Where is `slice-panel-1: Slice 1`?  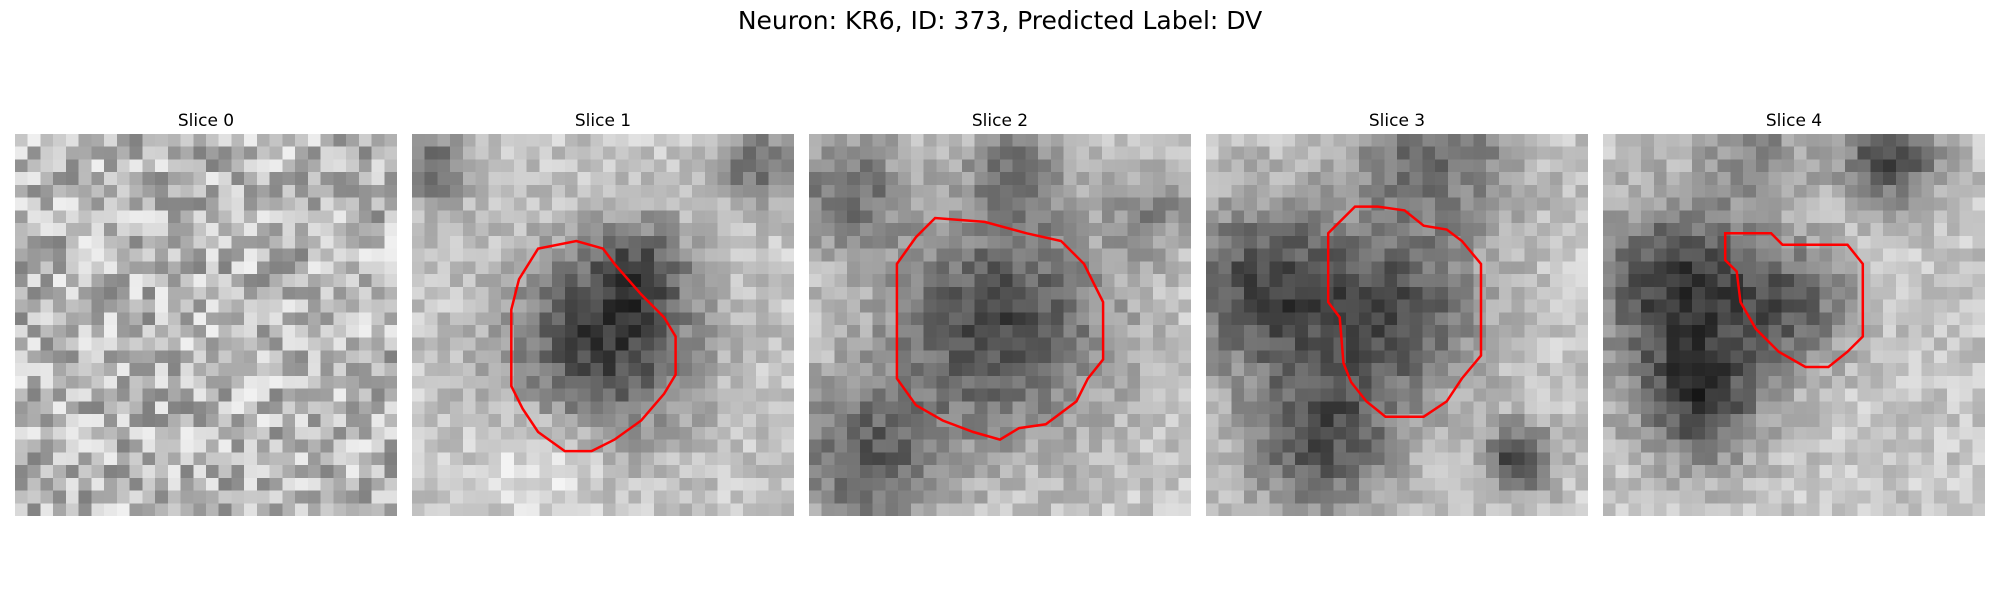 slice-panel-1: Slice 1 is located at coordinates (603, 313).